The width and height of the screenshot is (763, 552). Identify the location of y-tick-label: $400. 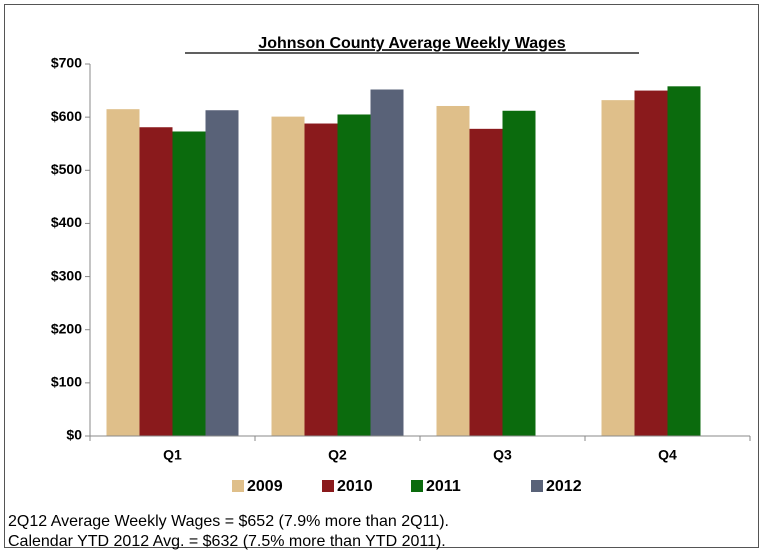
(66, 222).